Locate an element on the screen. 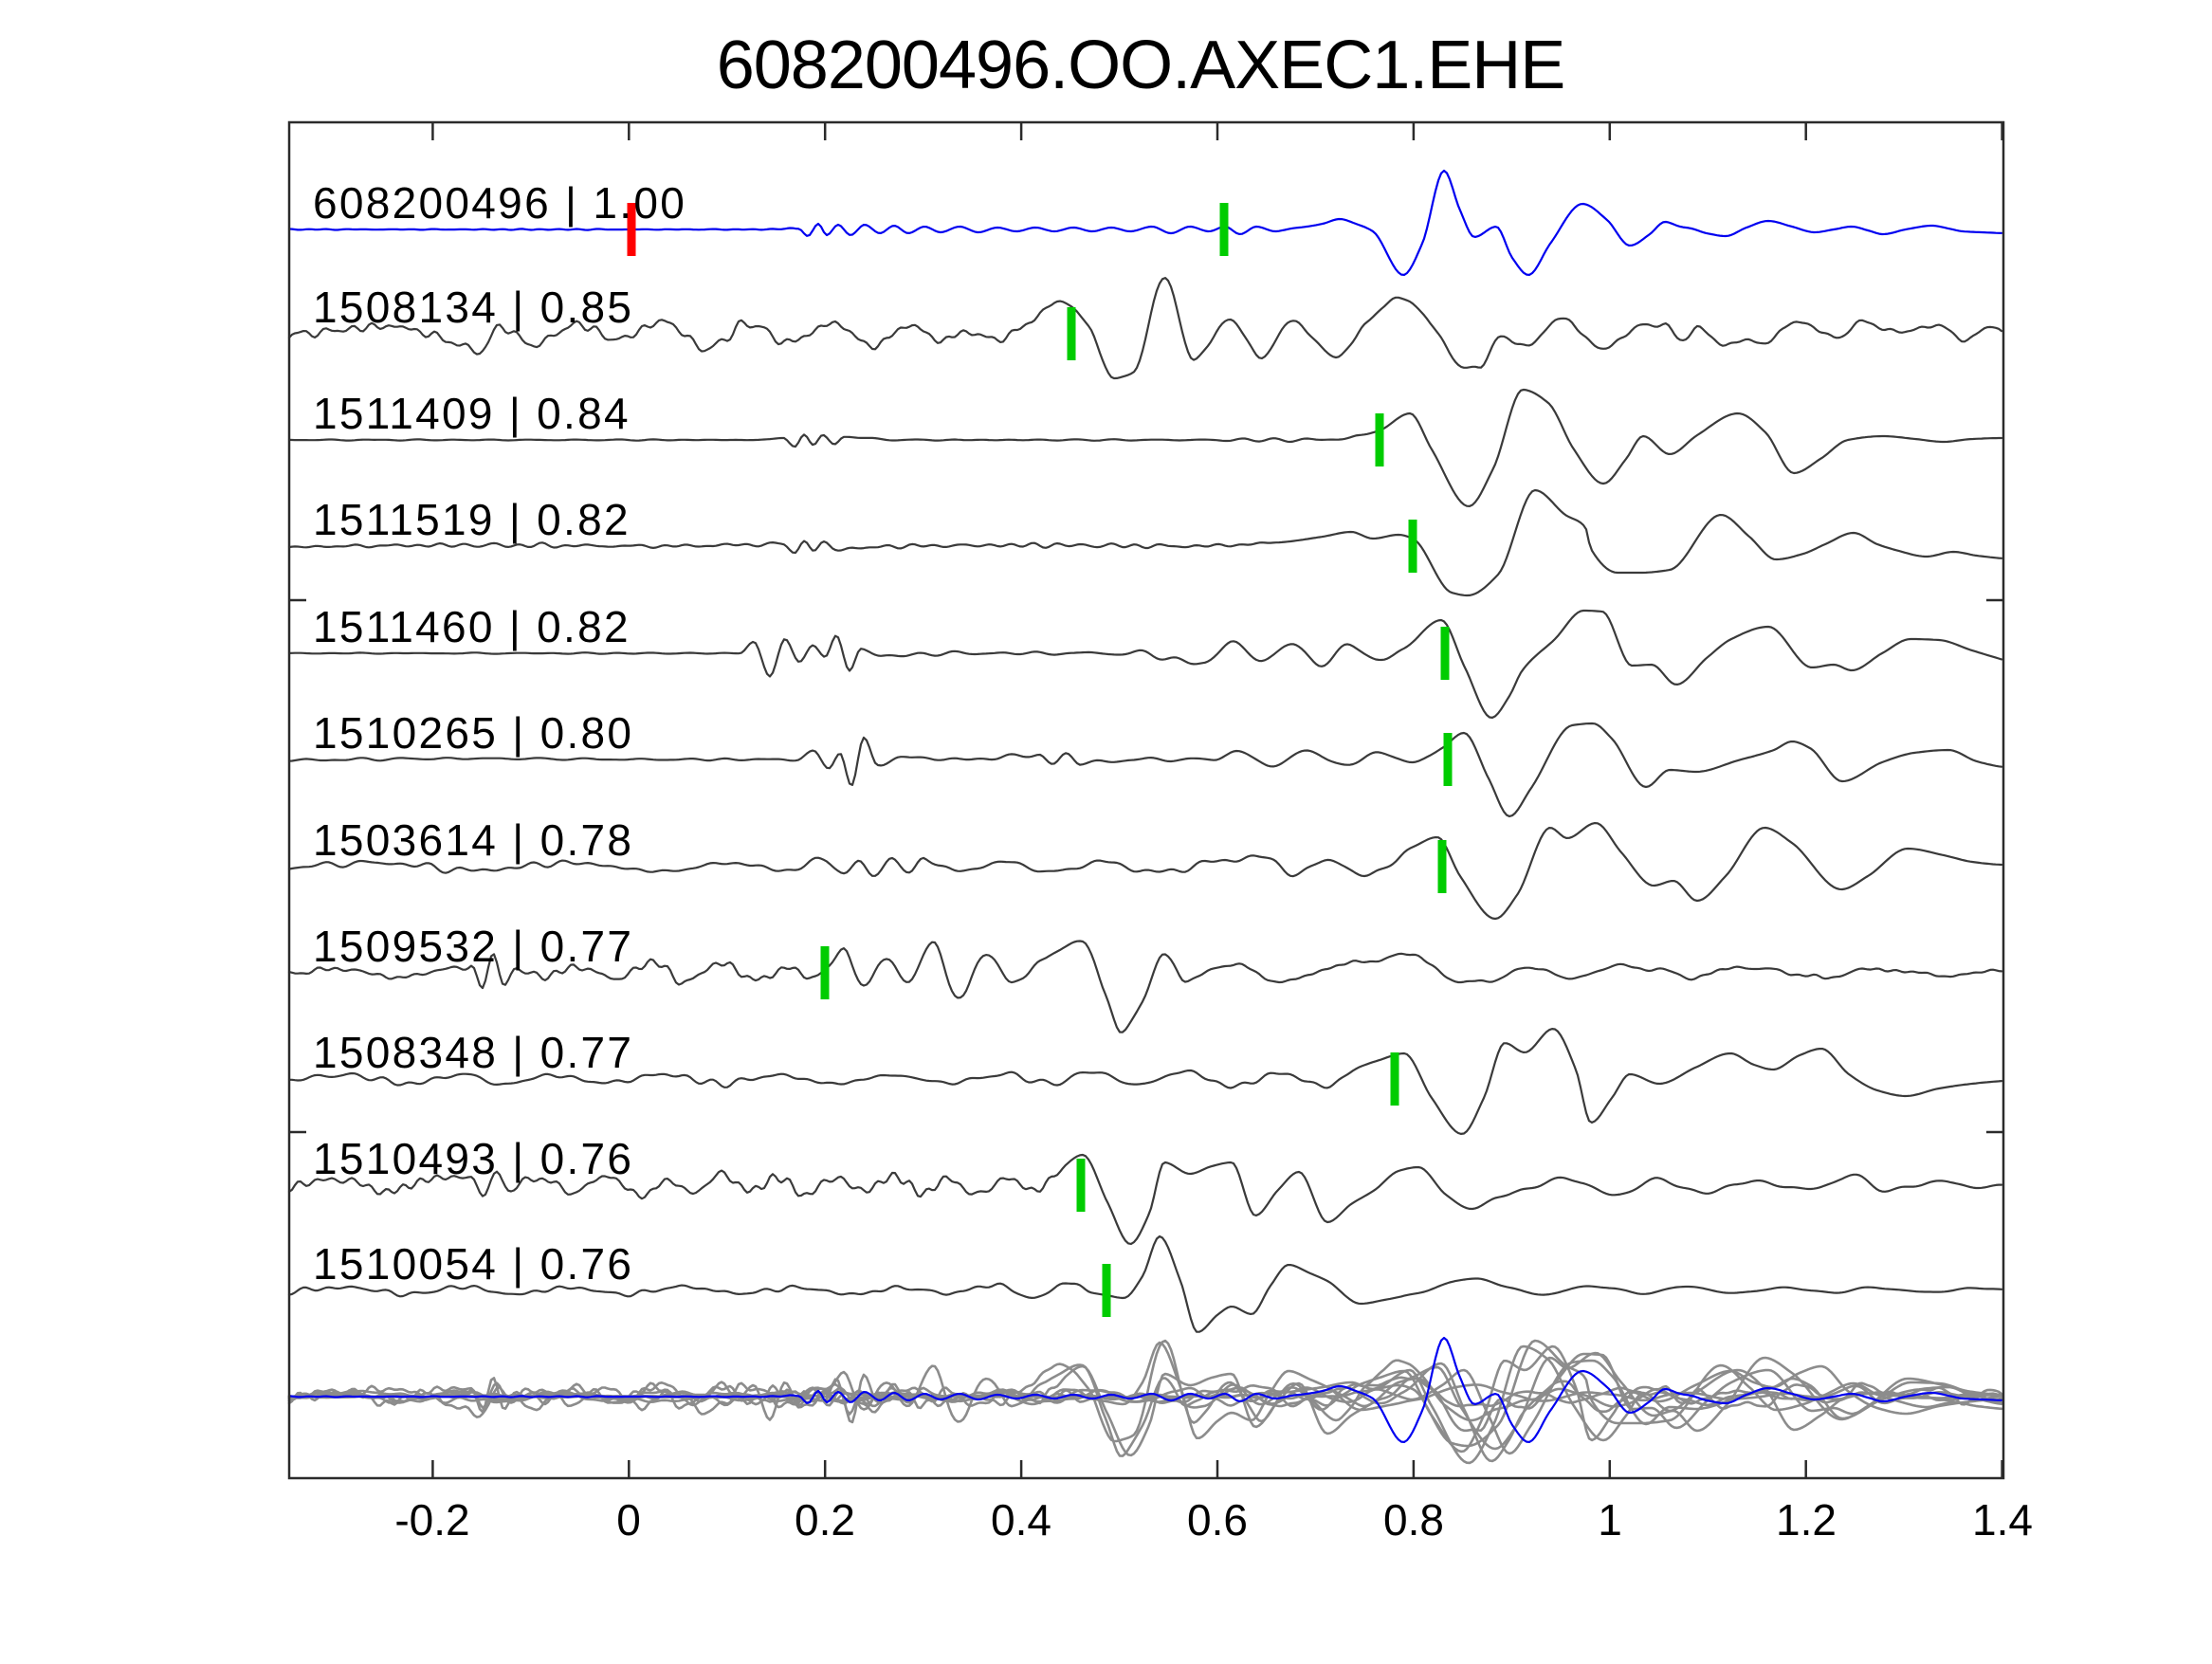 The height and width of the screenshot is (1664, 2212). svg-text: 1511460 | 0.82 is located at coordinates (472, 626).